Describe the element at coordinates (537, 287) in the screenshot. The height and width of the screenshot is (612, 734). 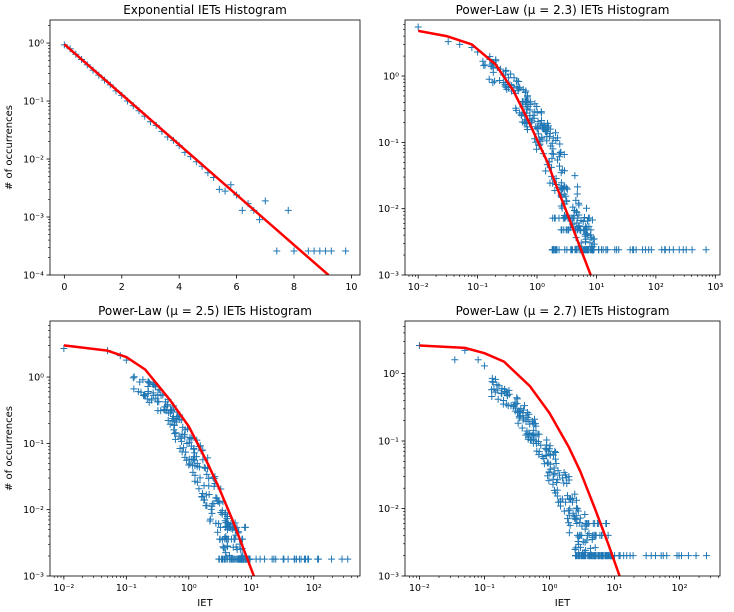
I see `x-tick-label: 10⁰` at that location.